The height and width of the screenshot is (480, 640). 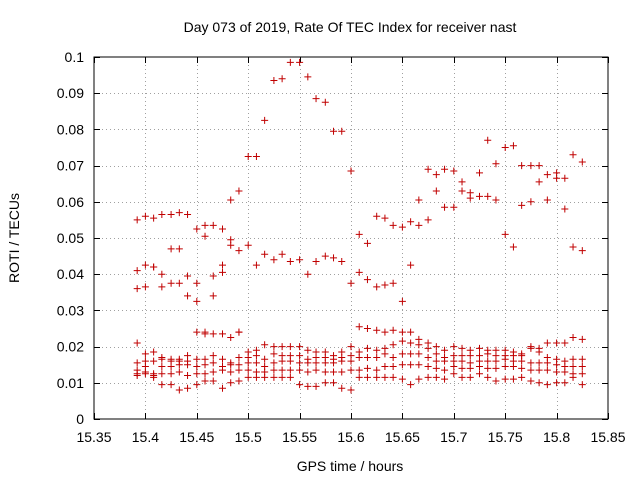 What do you see at coordinates (505, 437) in the screenshot?
I see `x-tick-label: 15.75` at bounding box center [505, 437].